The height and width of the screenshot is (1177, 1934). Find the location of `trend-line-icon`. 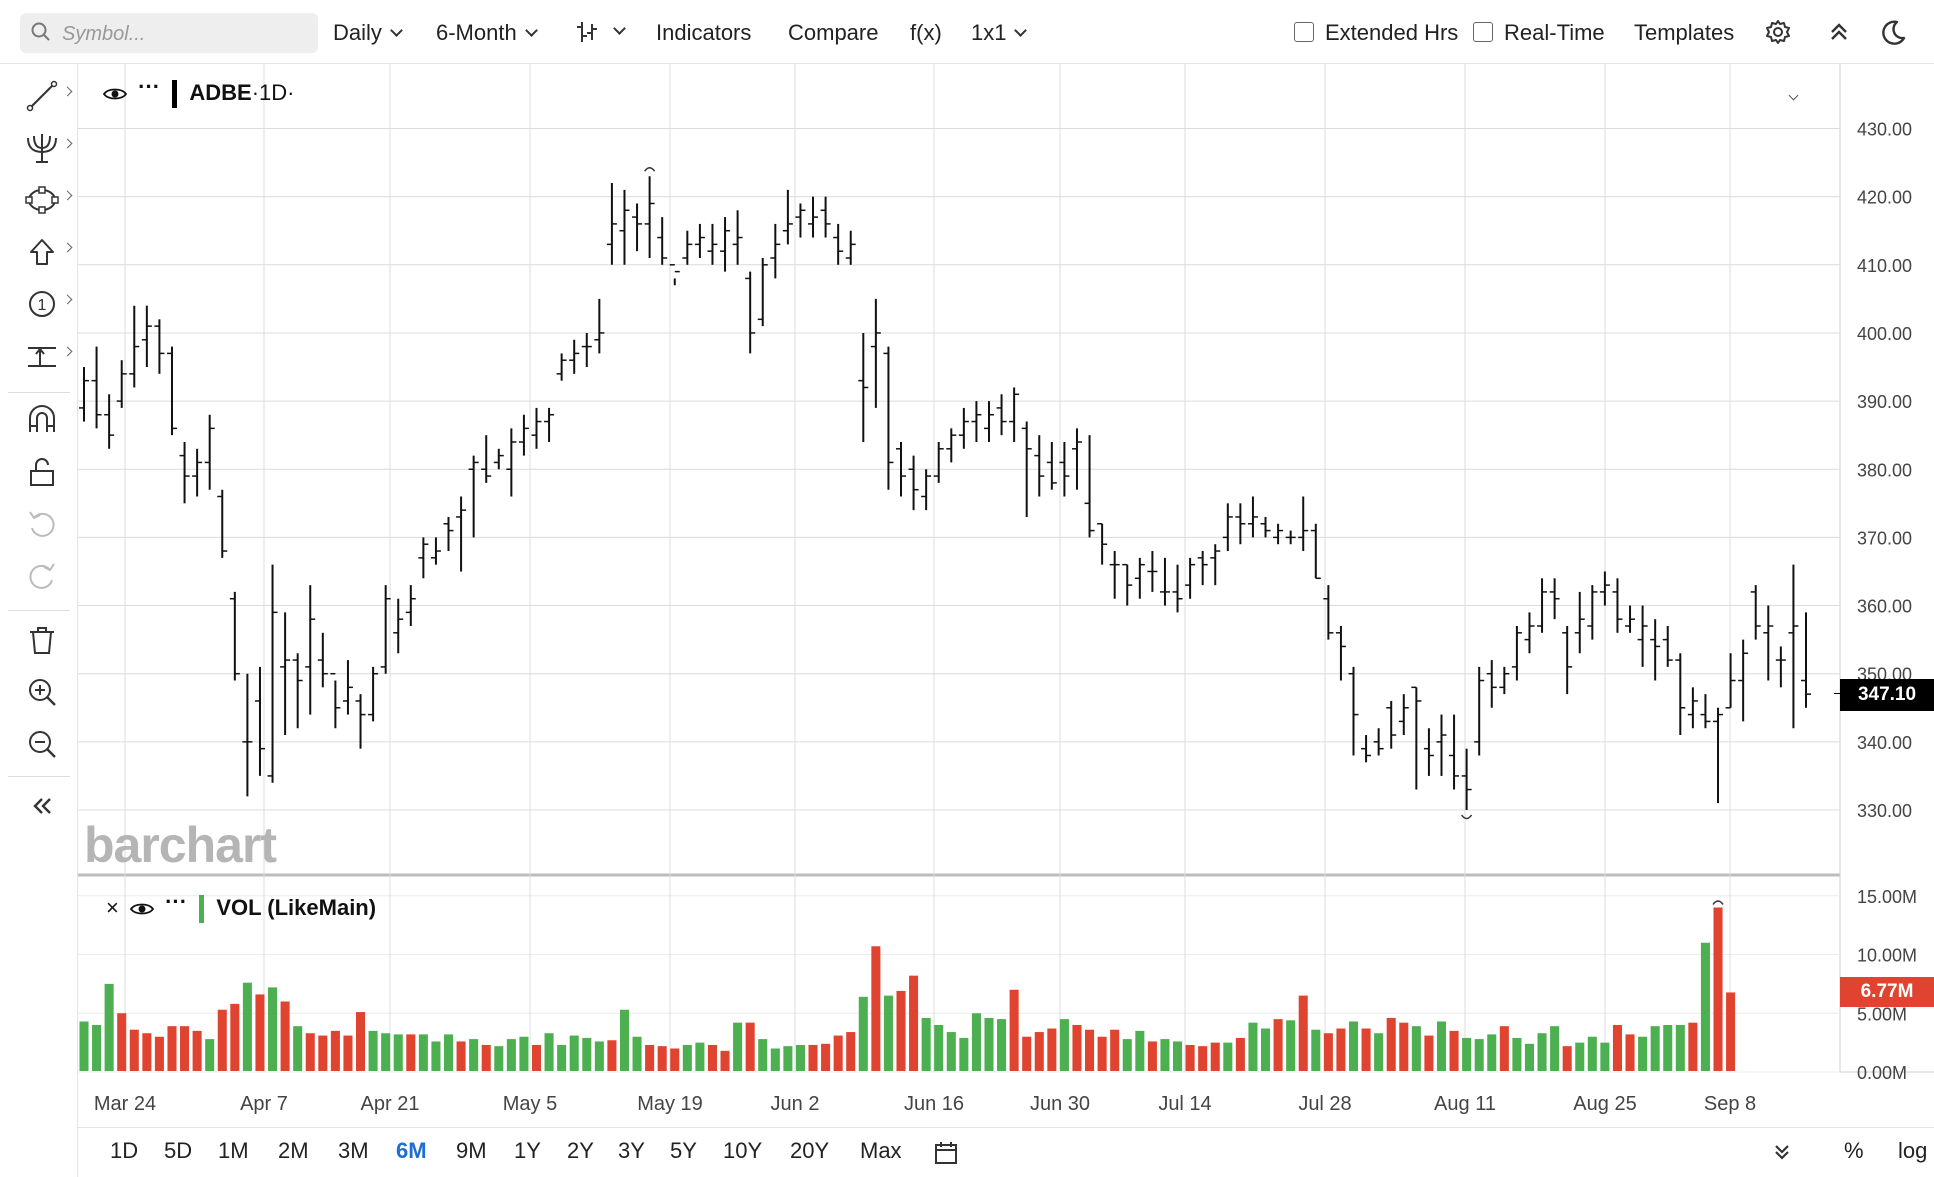

trend-line-icon is located at coordinates (42, 96).